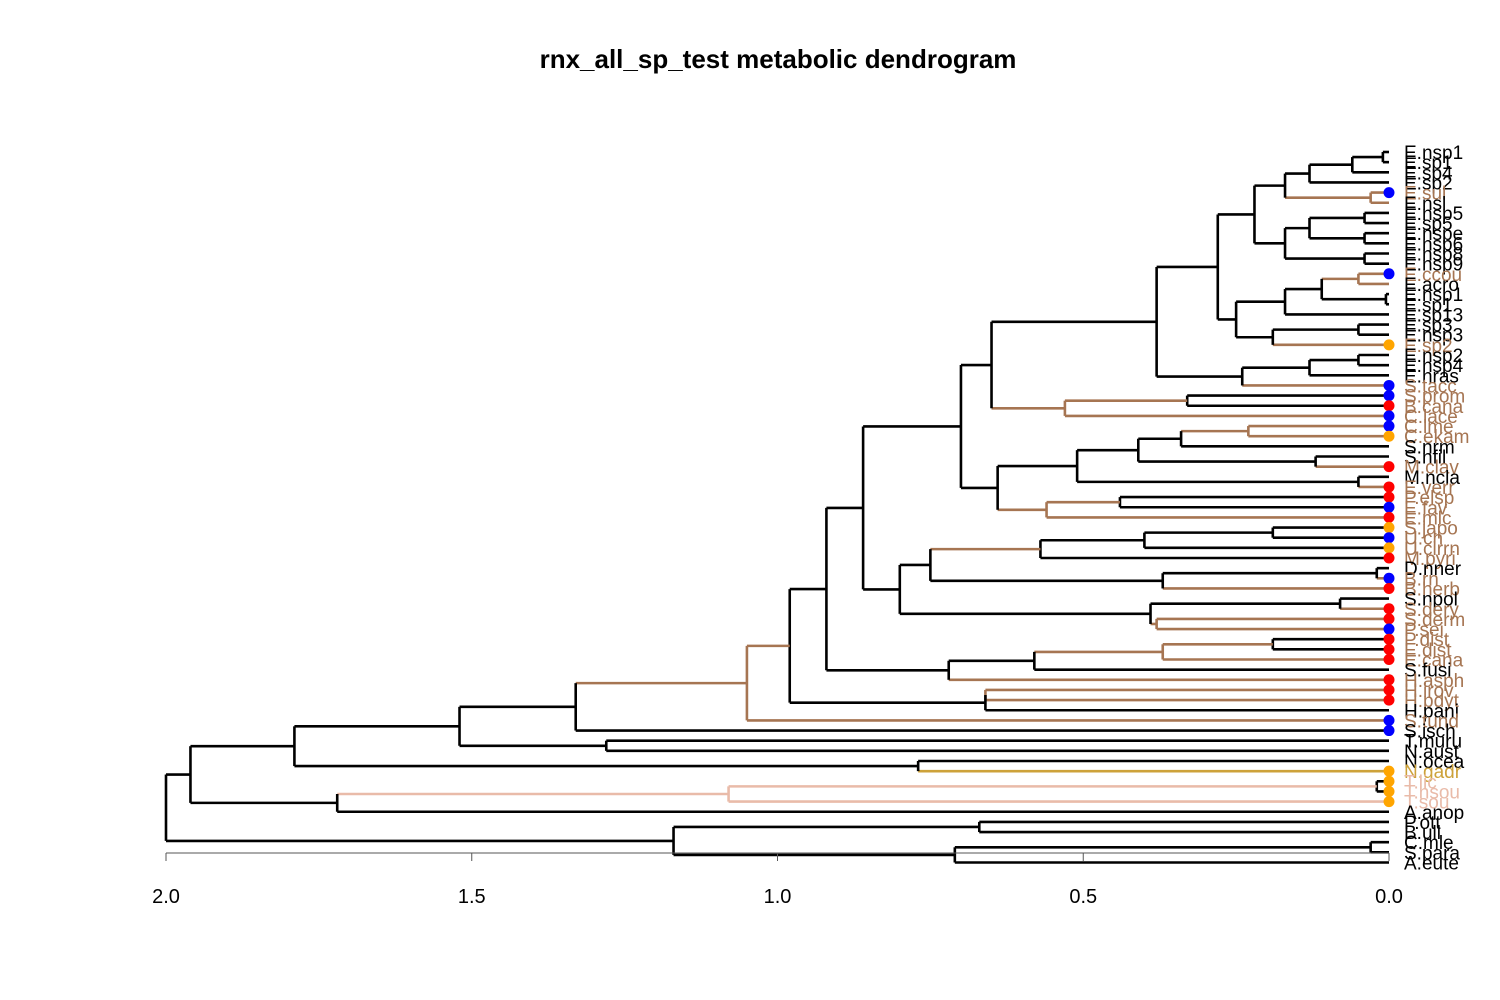  I want to click on leaf-label: E.ccou, so click(1433, 275).